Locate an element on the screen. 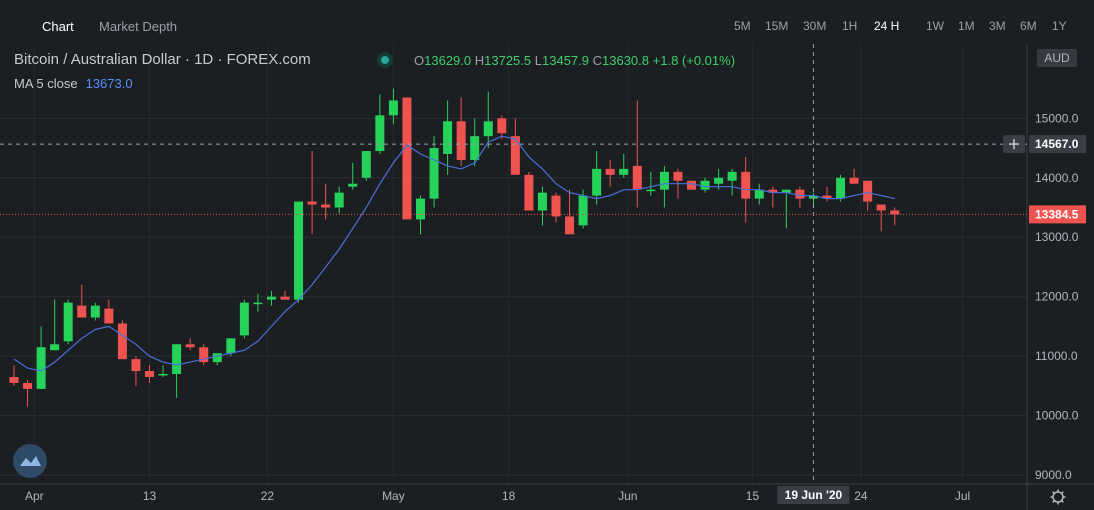  open-label: O is located at coordinates (419, 60).